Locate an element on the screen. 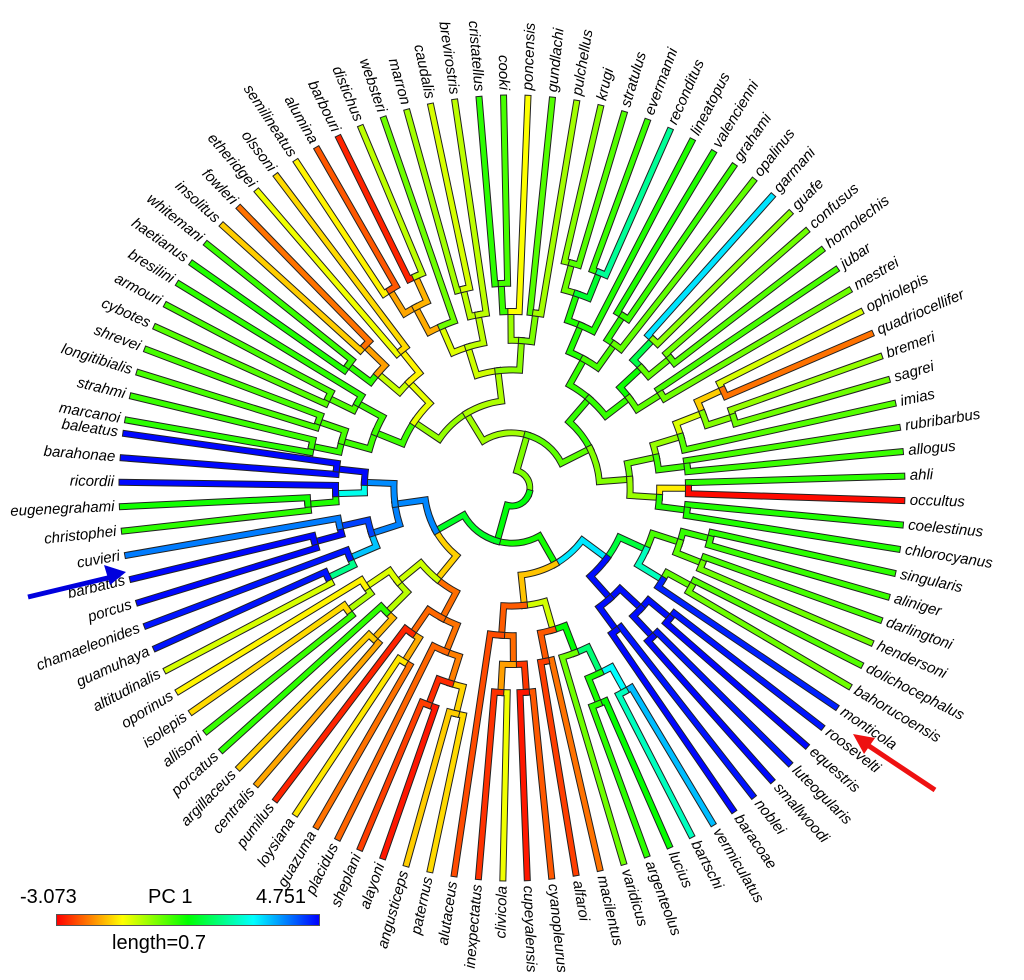  tip-label: allogus is located at coordinates (931, 448).